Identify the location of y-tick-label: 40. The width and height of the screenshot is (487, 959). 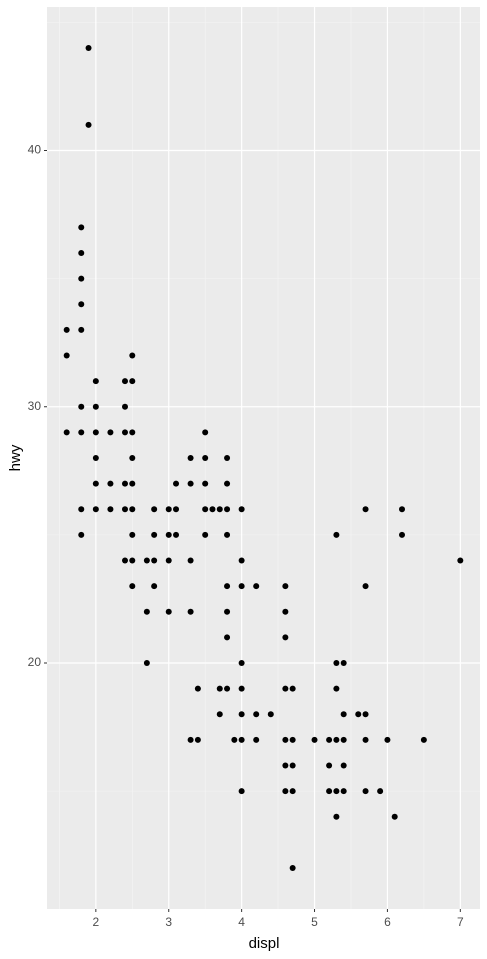
(35, 150).